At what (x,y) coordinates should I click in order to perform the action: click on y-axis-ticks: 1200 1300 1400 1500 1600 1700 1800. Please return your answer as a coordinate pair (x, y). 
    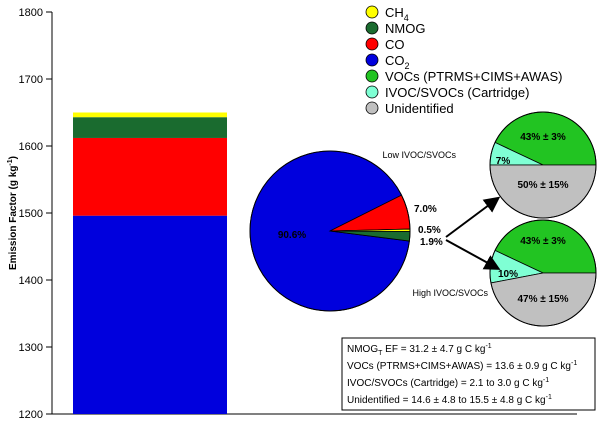
    Looking at the image, I should click on (35, 214).